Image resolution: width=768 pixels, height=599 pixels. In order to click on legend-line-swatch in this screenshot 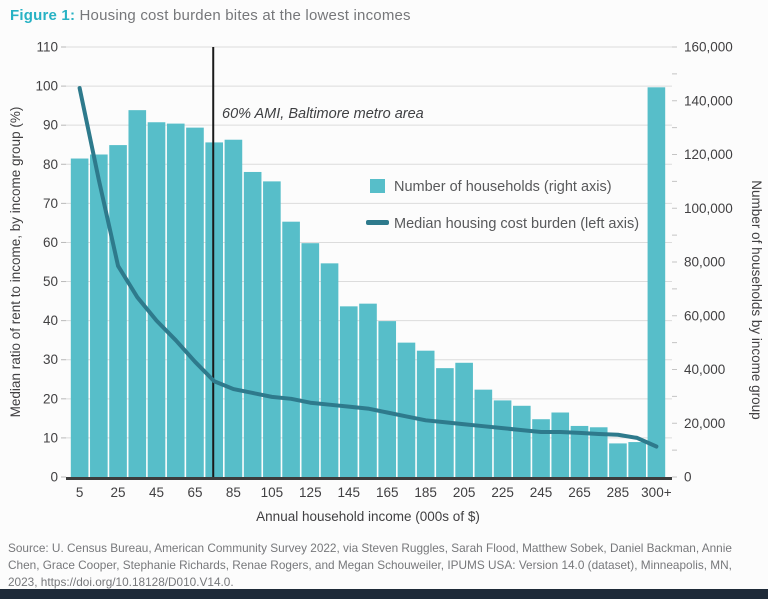, I will do `click(377, 222)`.